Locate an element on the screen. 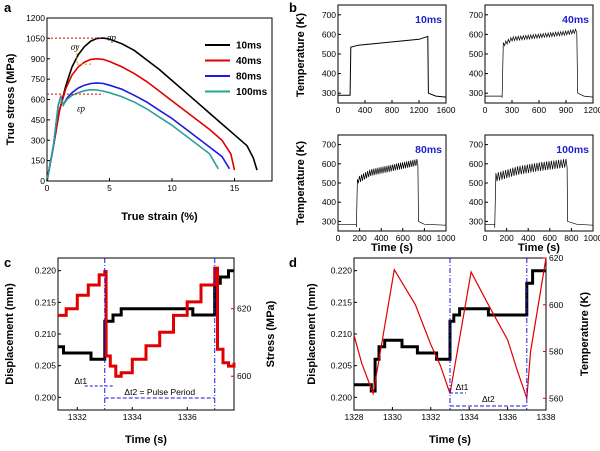  annotation-delta-t2-c: Δt2 = Pulse Period is located at coordinates (159, 392).